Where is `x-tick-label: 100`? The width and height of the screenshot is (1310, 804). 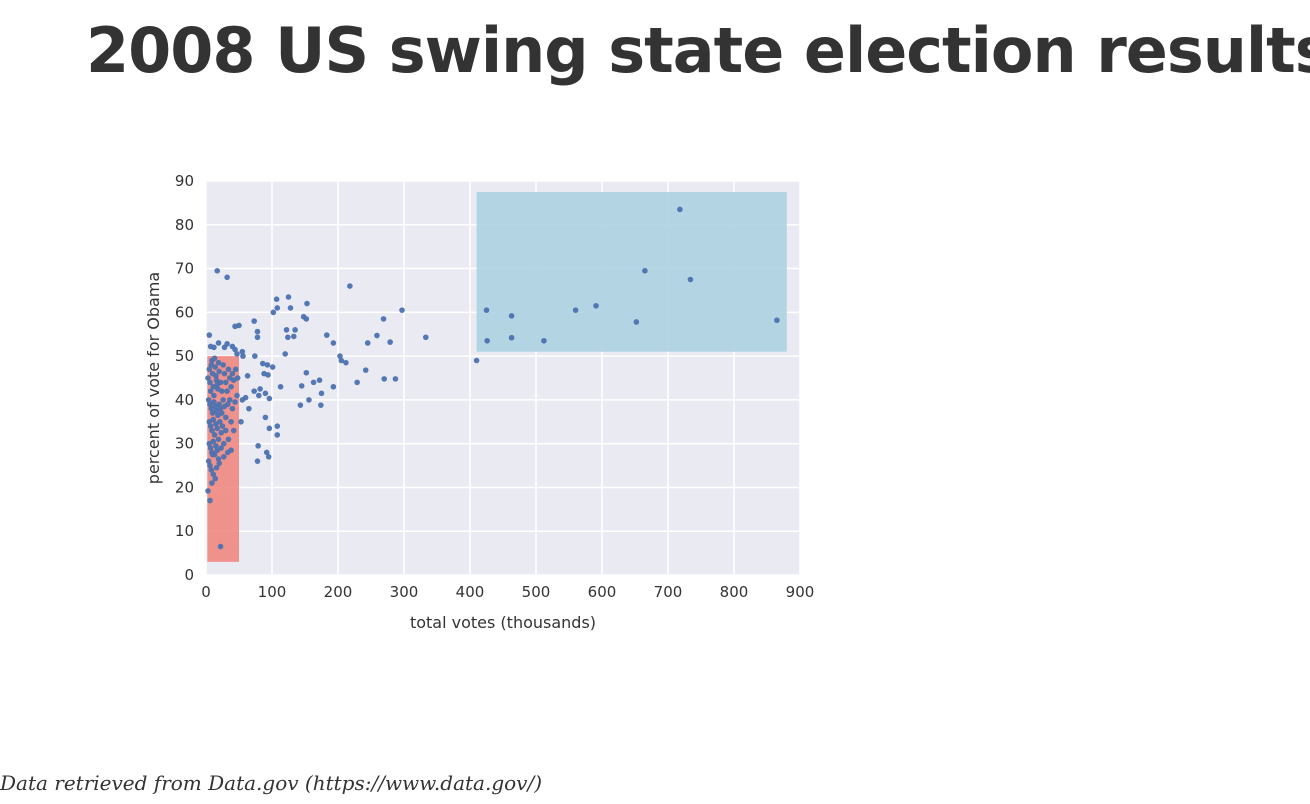 x-tick-label: 100 is located at coordinates (272, 592).